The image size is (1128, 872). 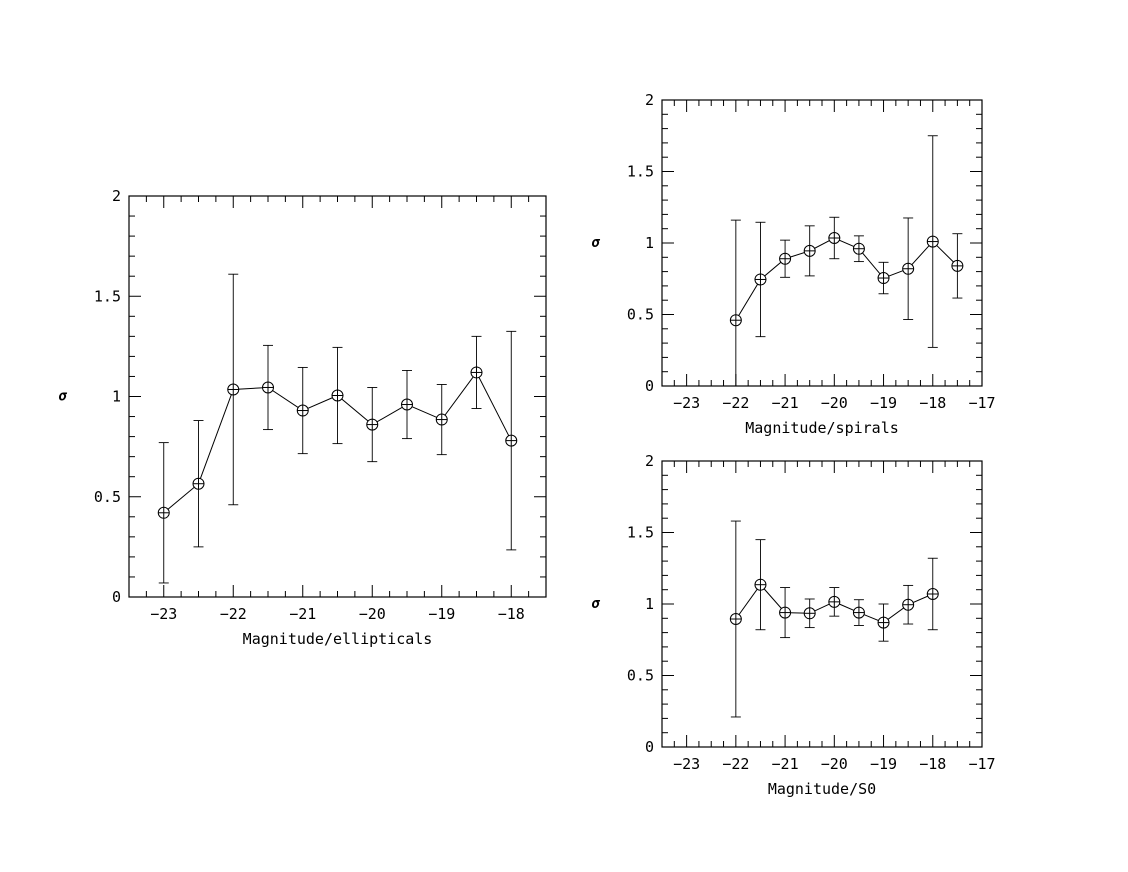 I want to click on error-bar, so click(x=735, y=302).